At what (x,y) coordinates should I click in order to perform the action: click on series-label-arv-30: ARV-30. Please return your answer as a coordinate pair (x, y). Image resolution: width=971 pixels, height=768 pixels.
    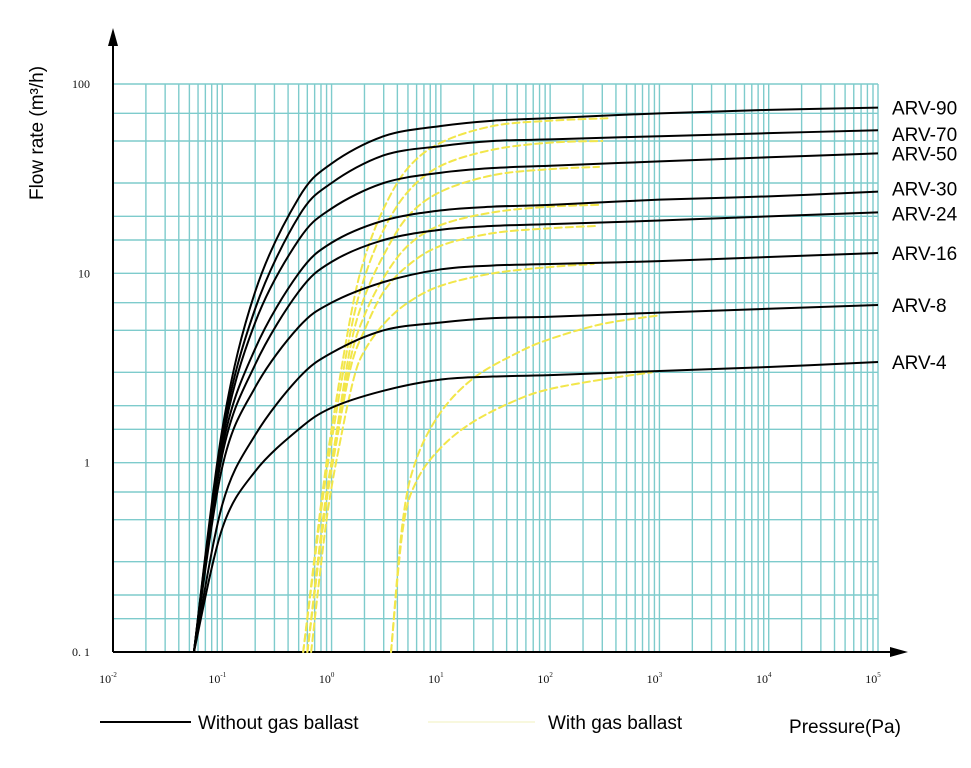
    Looking at the image, I should click on (924, 190).